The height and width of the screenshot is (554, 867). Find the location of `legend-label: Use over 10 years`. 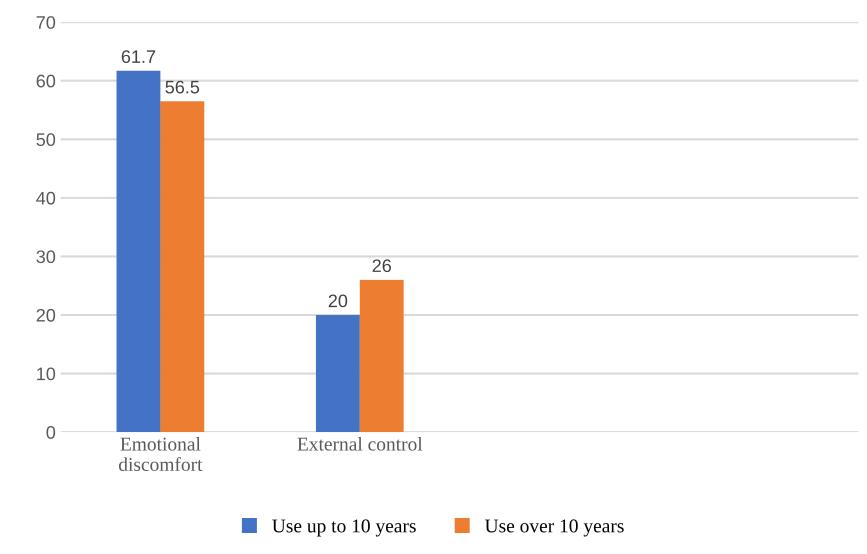

legend-label: Use over 10 years is located at coordinates (554, 527).